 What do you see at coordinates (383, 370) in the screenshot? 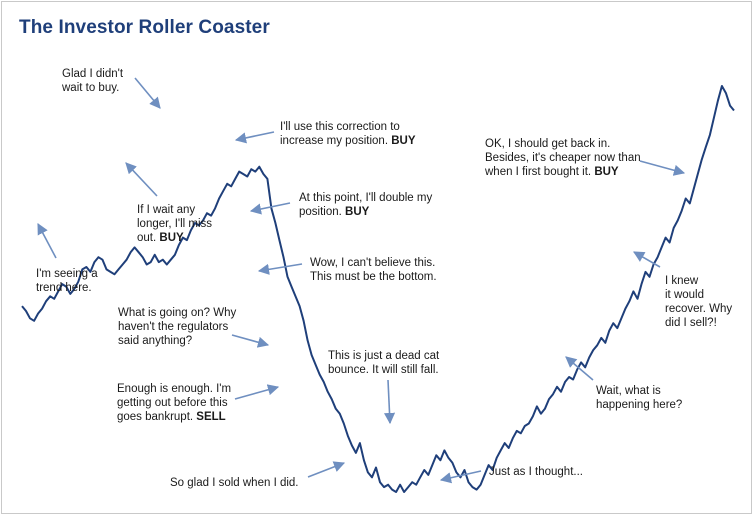
I see `annotation-line: bounce. It will still fall.` at bounding box center [383, 370].